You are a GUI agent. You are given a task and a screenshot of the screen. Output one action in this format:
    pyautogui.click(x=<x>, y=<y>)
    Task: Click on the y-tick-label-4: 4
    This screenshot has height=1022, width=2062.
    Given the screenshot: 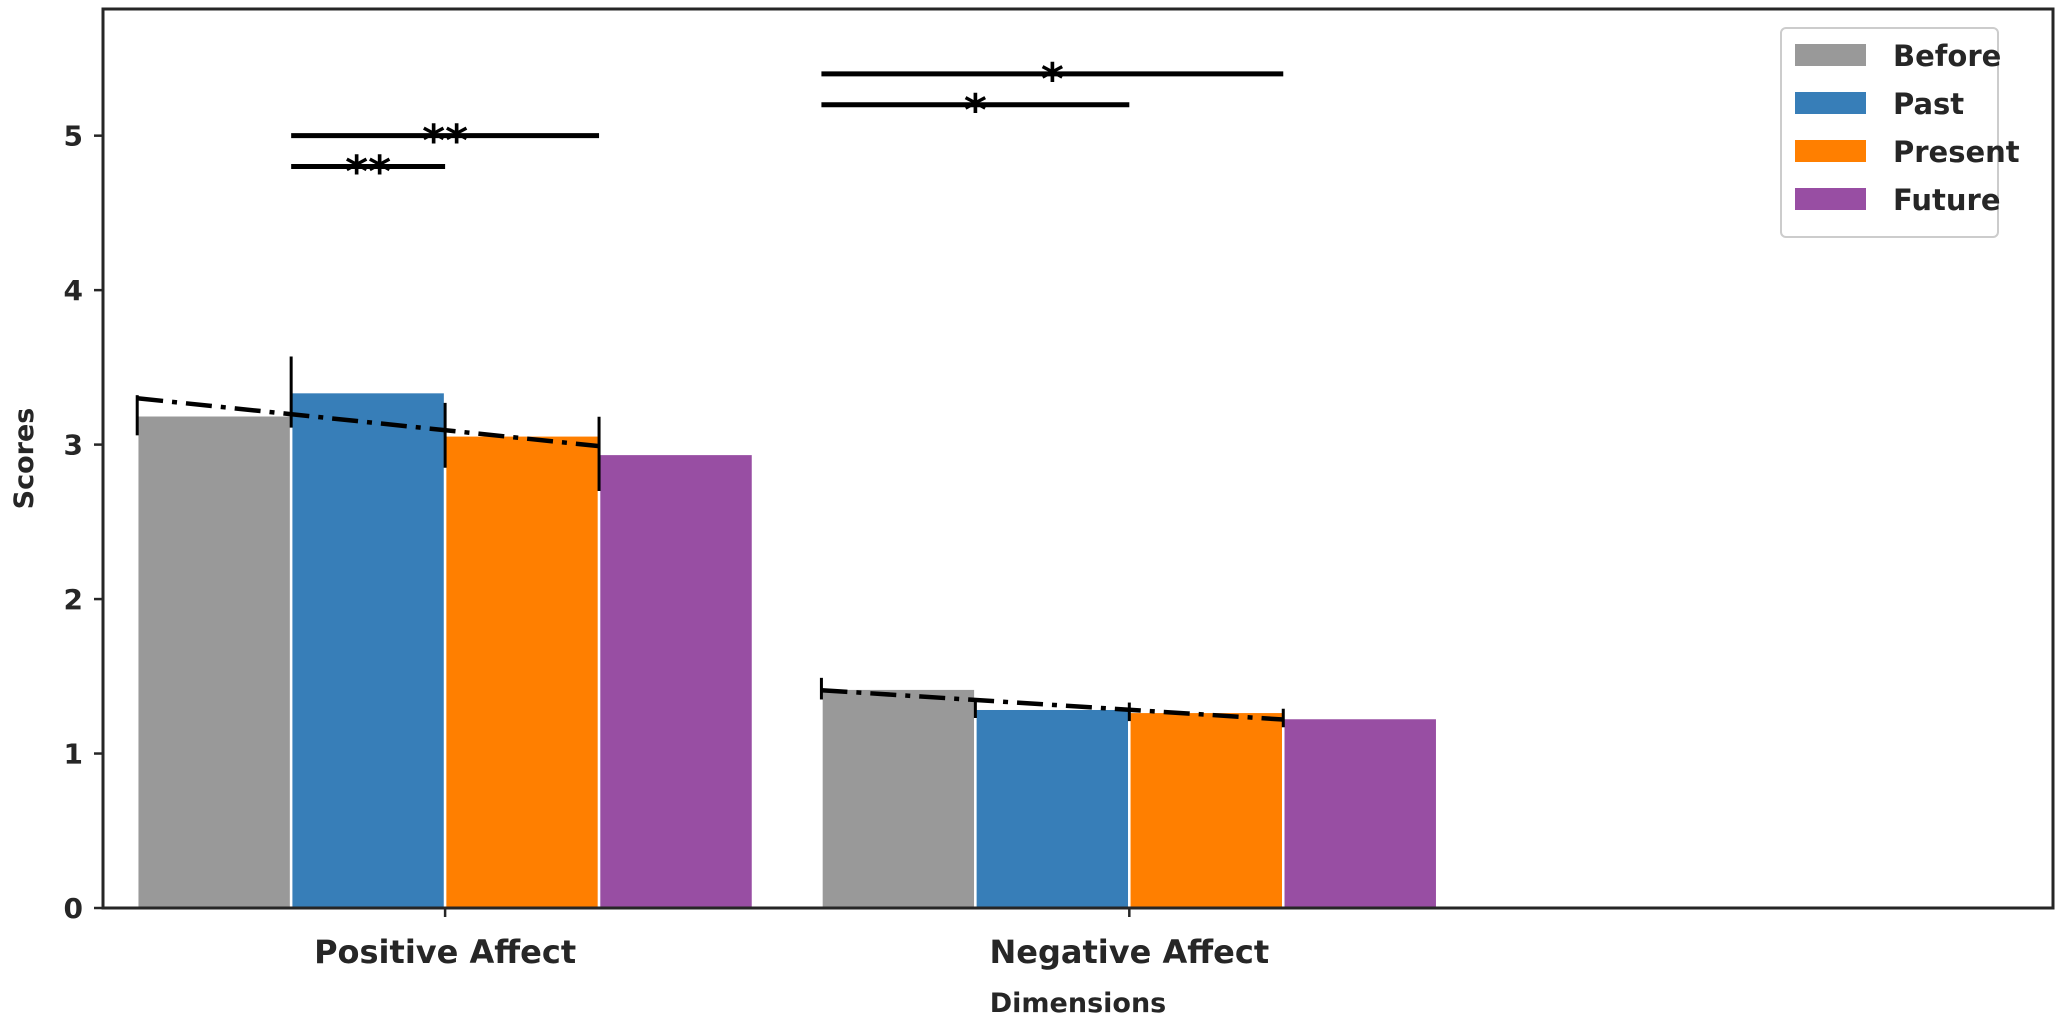 What is the action you would take?
    pyautogui.click(x=73, y=290)
    